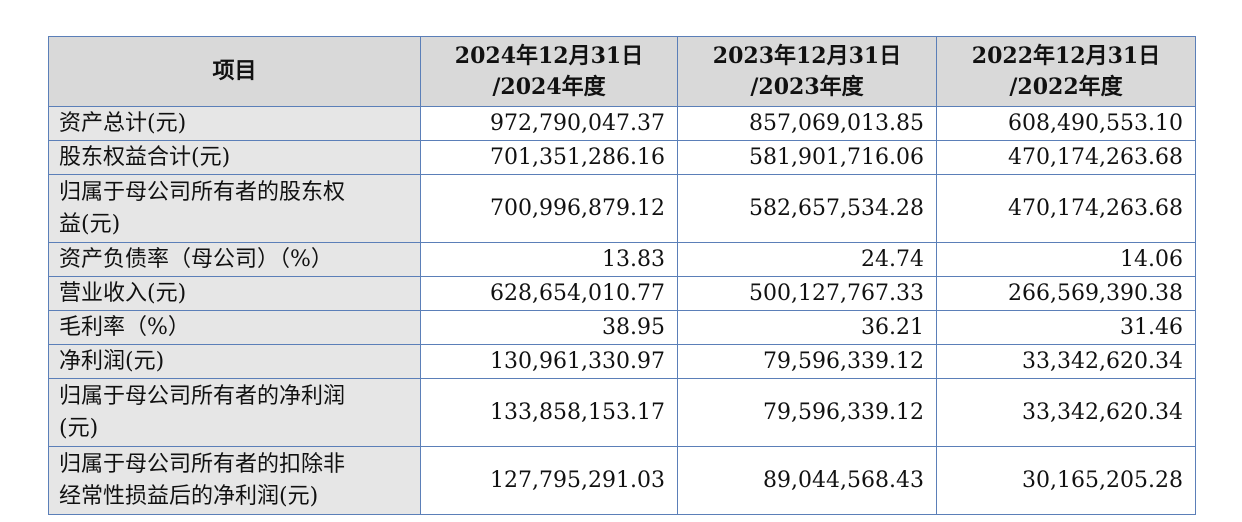 Image resolution: width=1242 pixels, height=522 pixels. Describe the element at coordinates (807, 480) in the screenshot. I see `cell-2023: 89,044,568.43` at that location.